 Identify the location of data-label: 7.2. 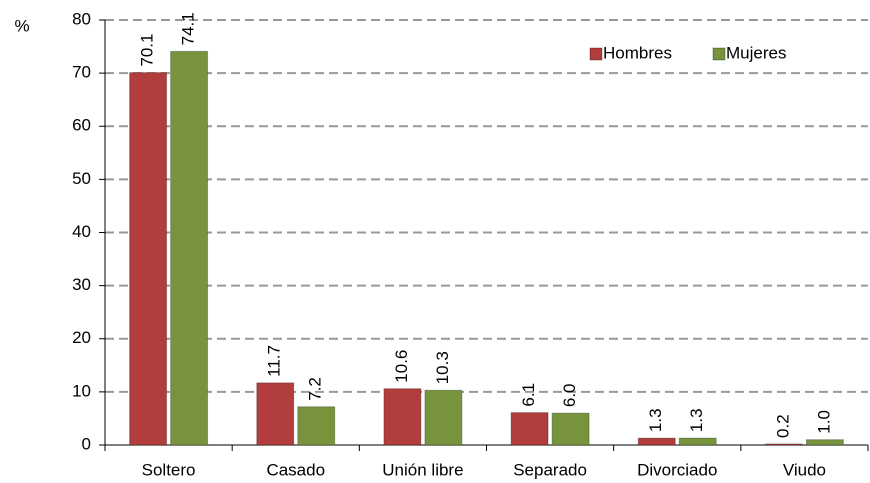
(315, 389).